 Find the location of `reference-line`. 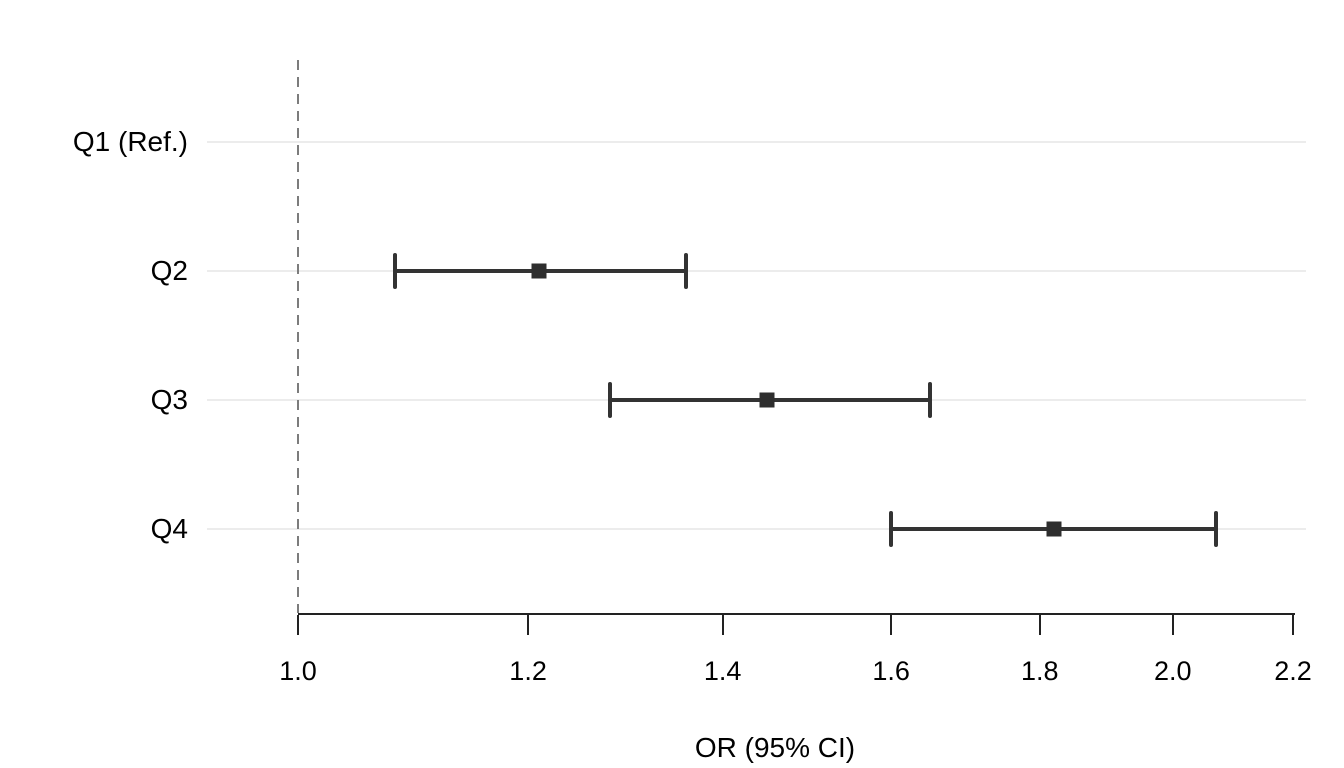

reference-line is located at coordinates (298, 336).